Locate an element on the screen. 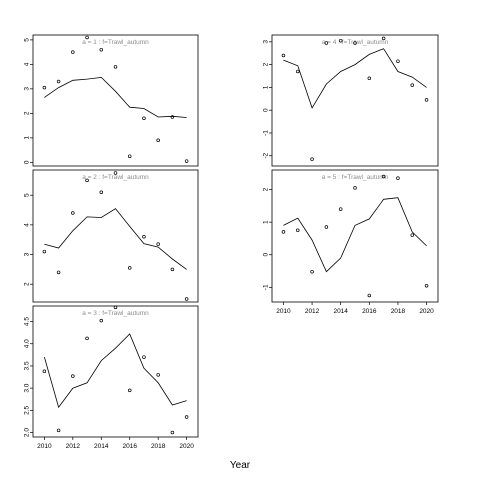 Image resolution: width=480 pixels, height=480 pixels. panel-1-ytick-label-5: 5 is located at coordinates (27, 40).